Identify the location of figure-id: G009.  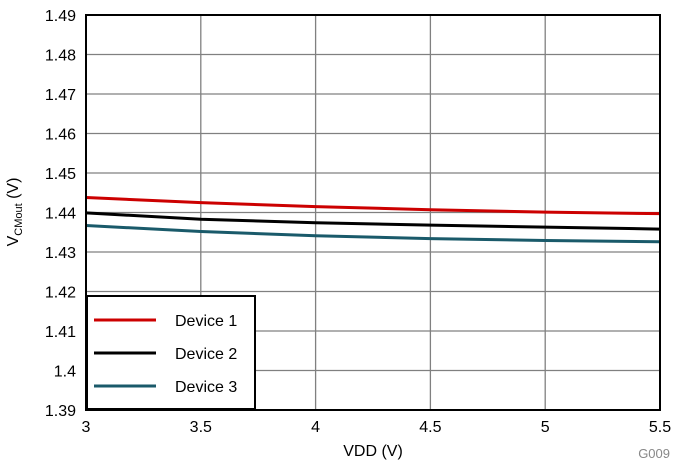
(654, 453).